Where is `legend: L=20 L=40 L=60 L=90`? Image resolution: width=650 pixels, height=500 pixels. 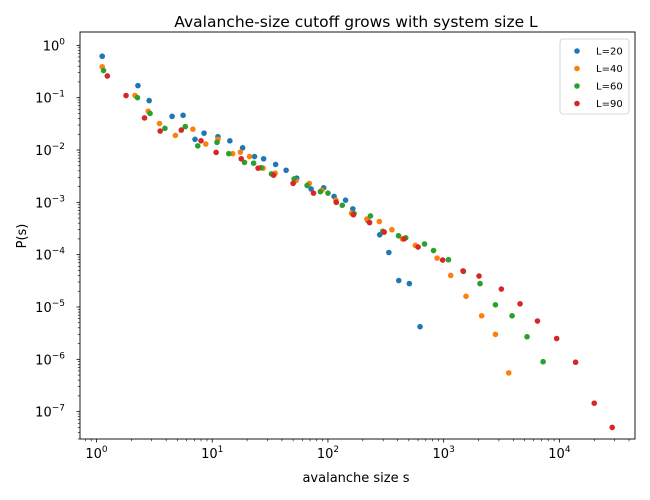
legend: L=20 L=40 L=60 L=90 is located at coordinates (594, 76).